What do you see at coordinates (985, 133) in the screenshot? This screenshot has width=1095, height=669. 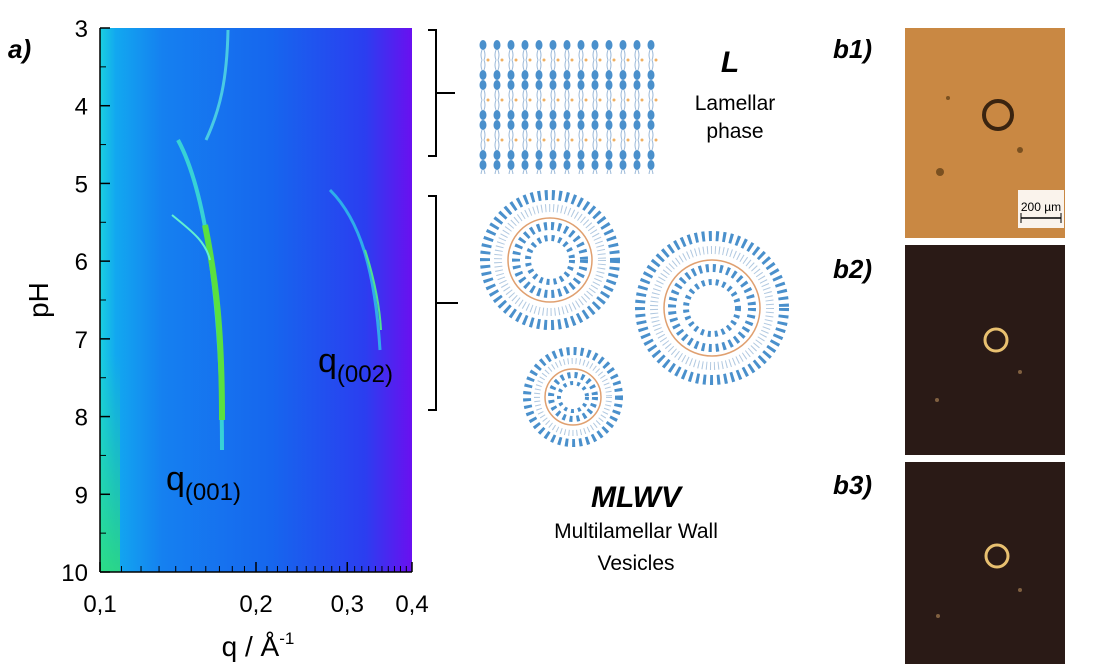 I see `micrograph: 200 µm` at bounding box center [985, 133].